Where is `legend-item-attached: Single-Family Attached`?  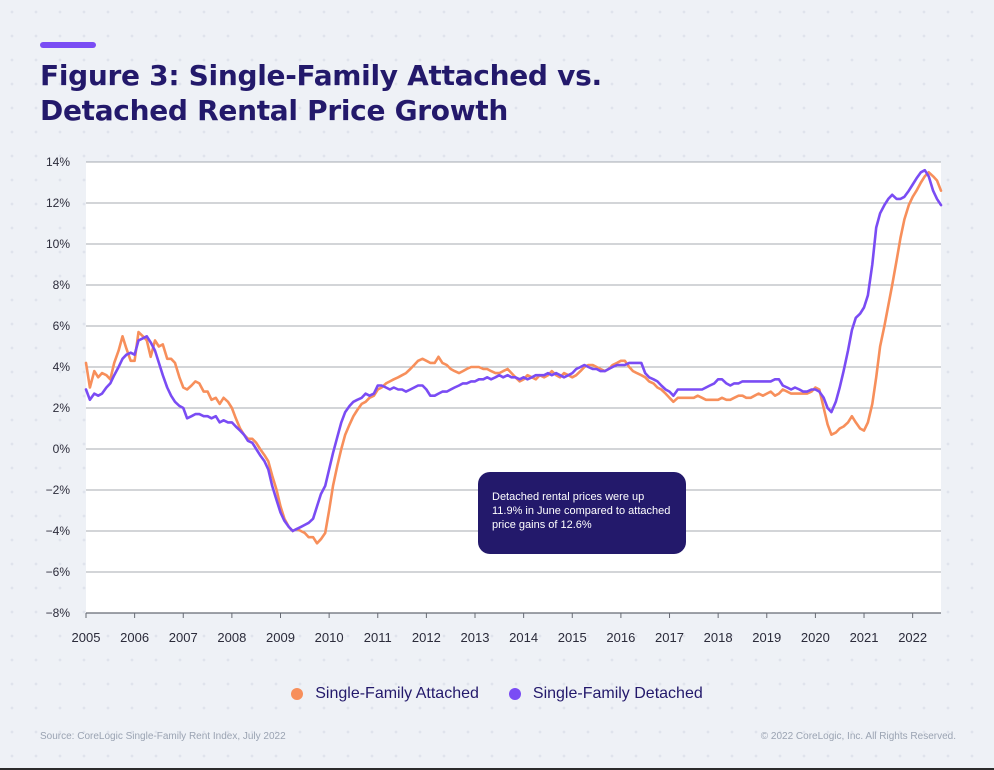
legend-item-attached: Single-Family Attached is located at coordinates (385, 694).